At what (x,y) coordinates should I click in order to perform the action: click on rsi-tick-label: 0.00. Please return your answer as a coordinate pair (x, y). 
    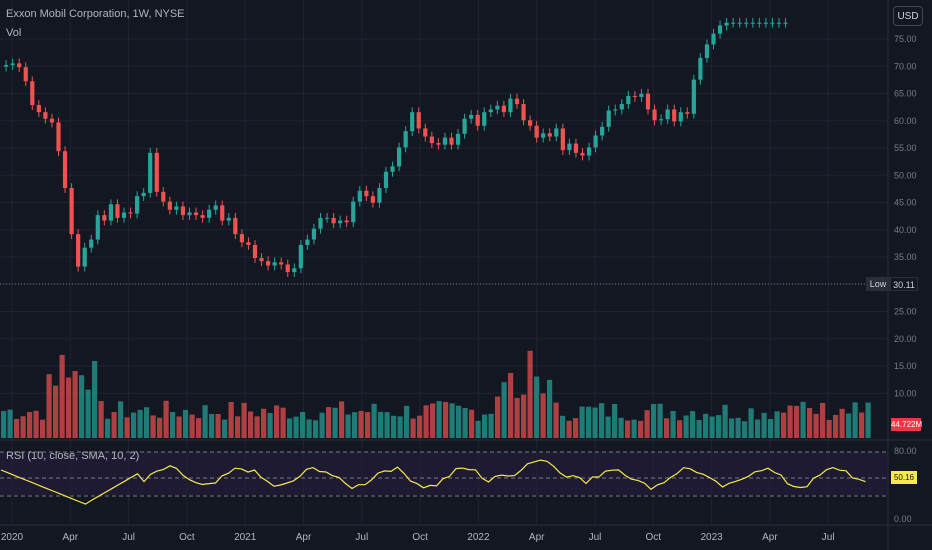
    Looking at the image, I should click on (903, 519).